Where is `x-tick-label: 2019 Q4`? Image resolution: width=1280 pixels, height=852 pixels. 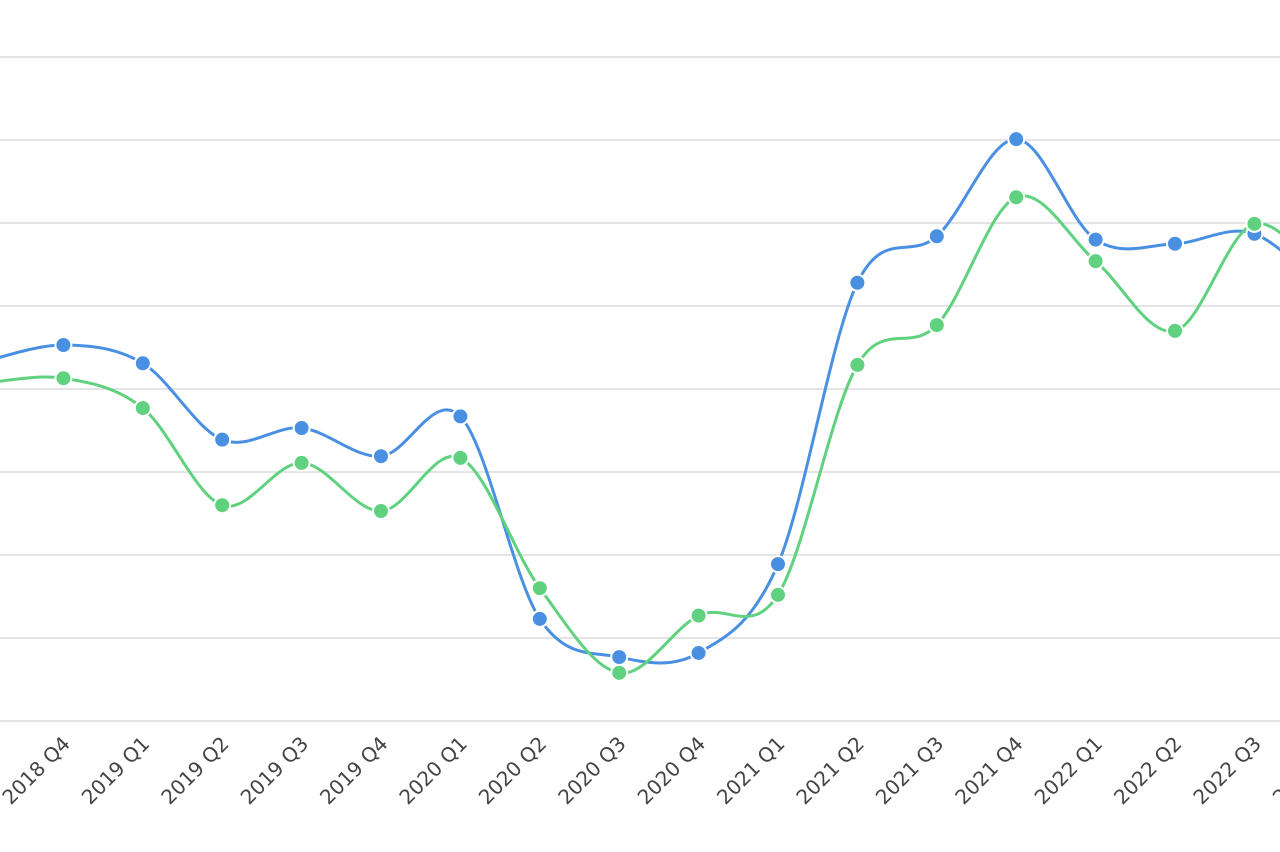 x-tick-label: 2019 Q4 is located at coordinates (354, 771).